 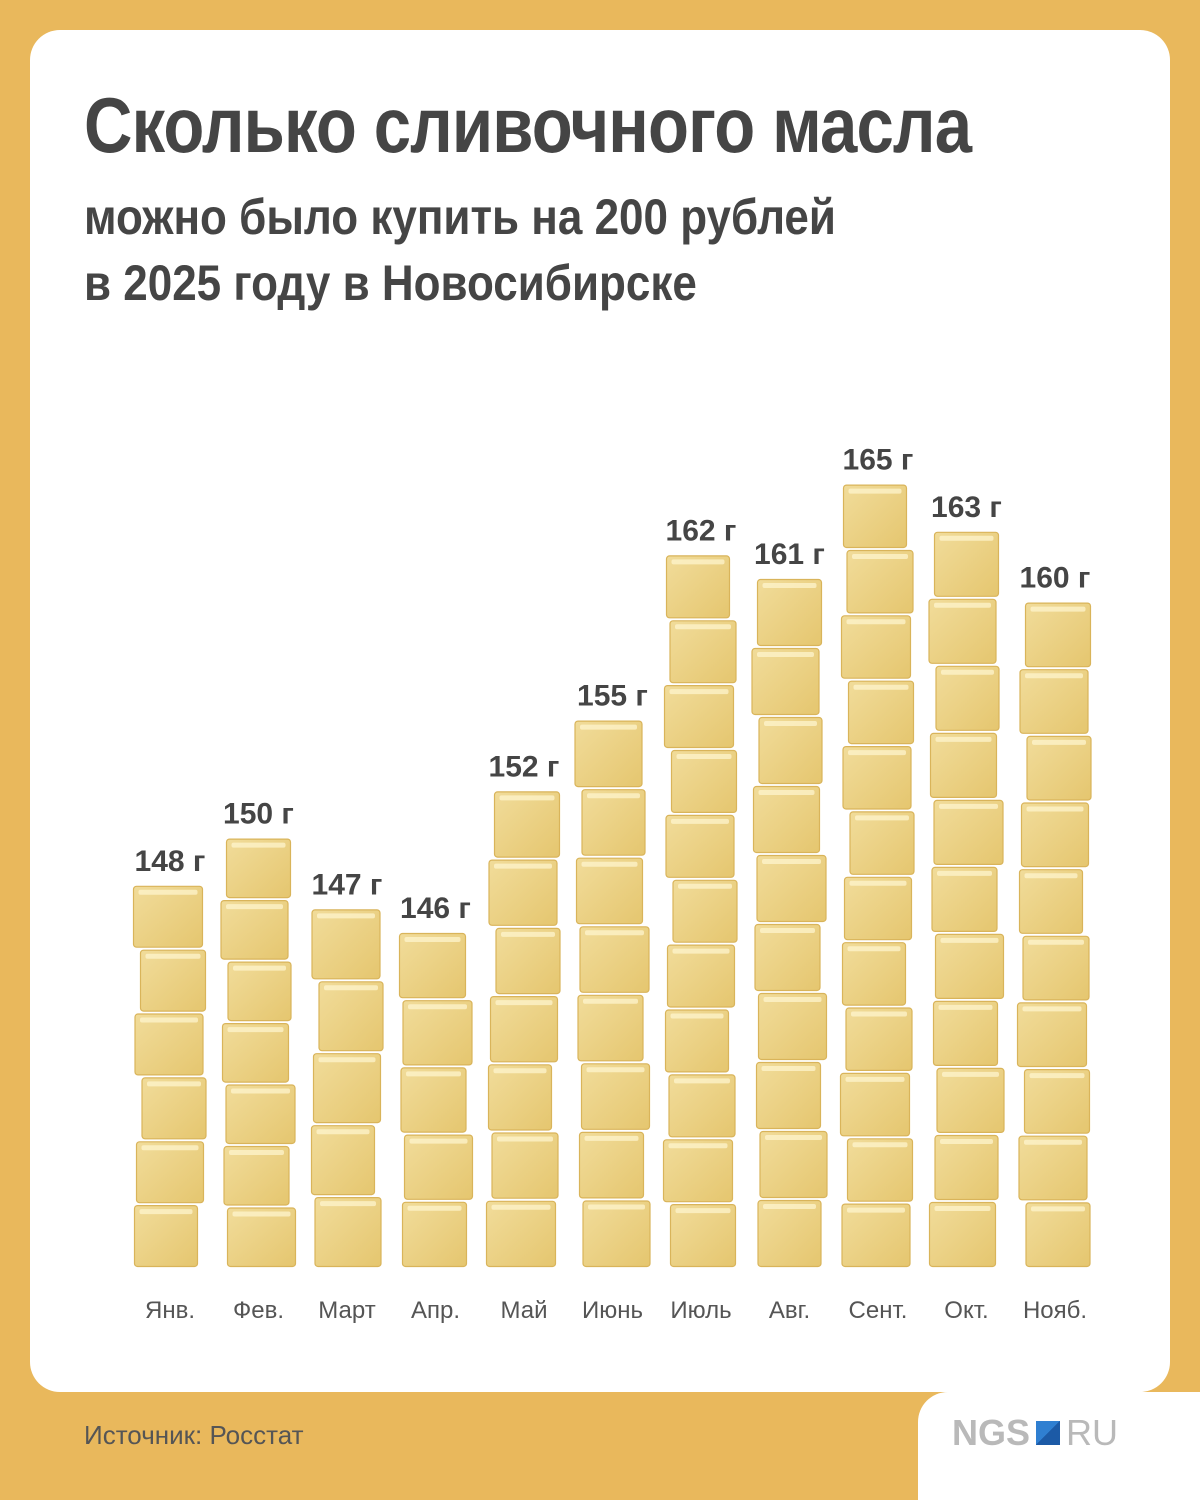 I want to click on category-label: Окт., so click(x=966, y=1310).